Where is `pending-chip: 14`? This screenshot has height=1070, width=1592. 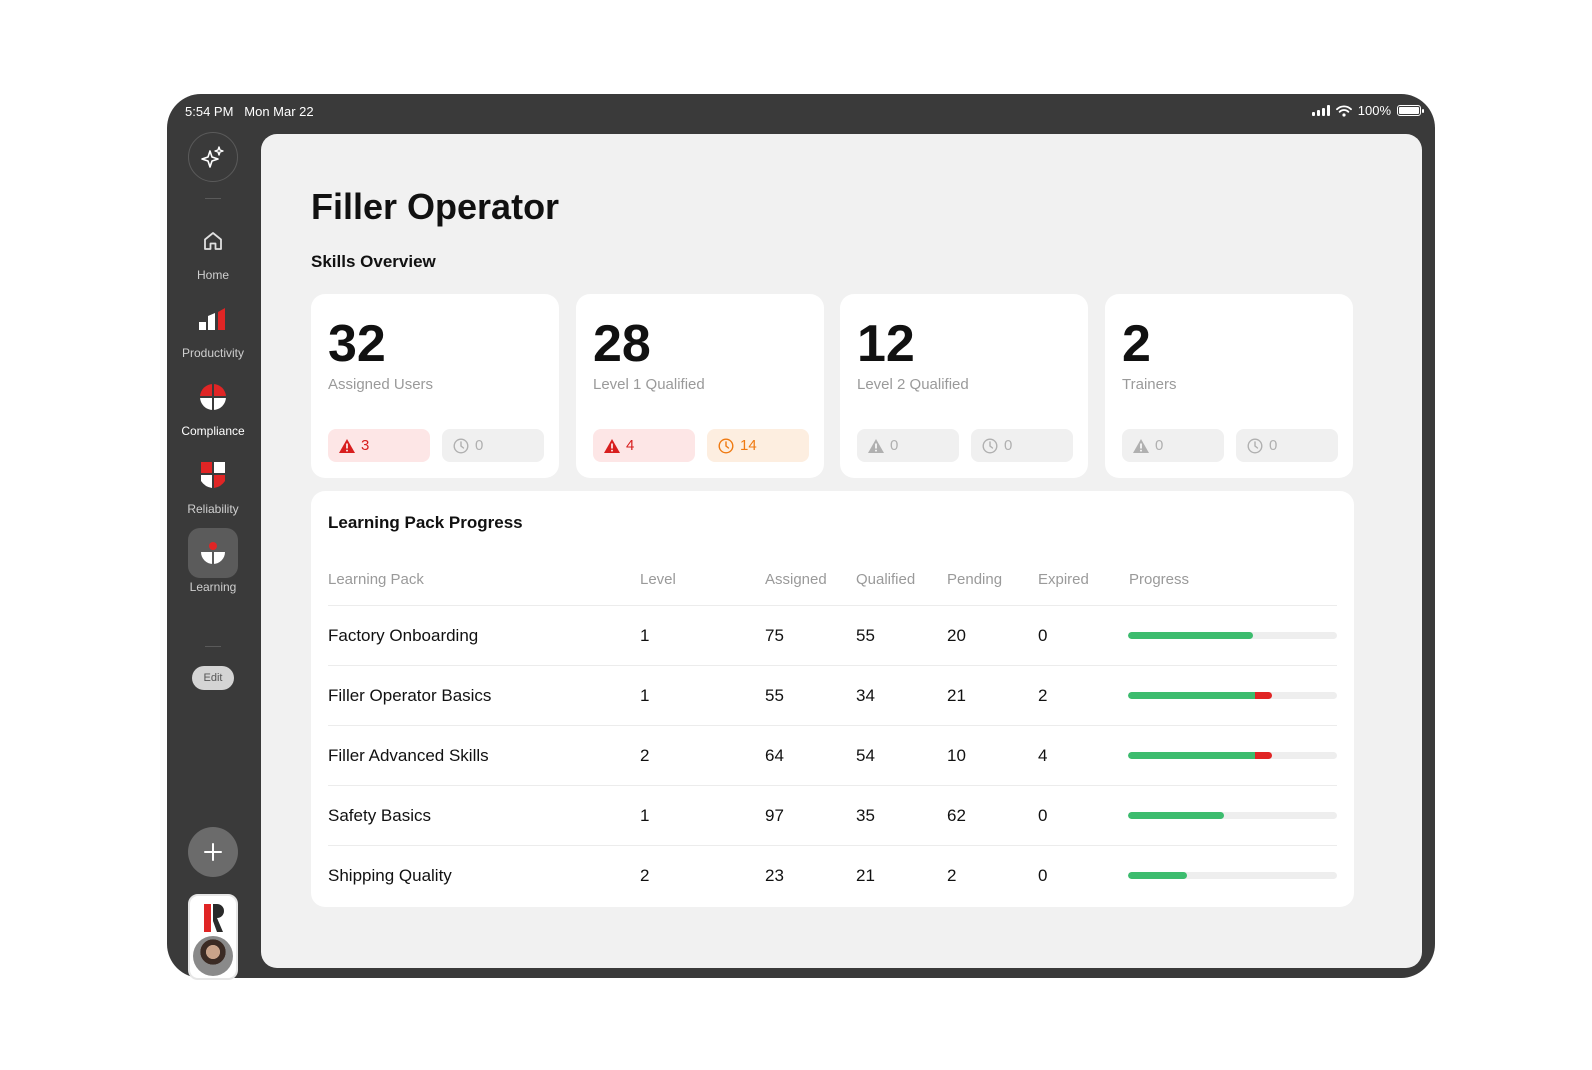
pending-chip: 14 is located at coordinates (758, 445).